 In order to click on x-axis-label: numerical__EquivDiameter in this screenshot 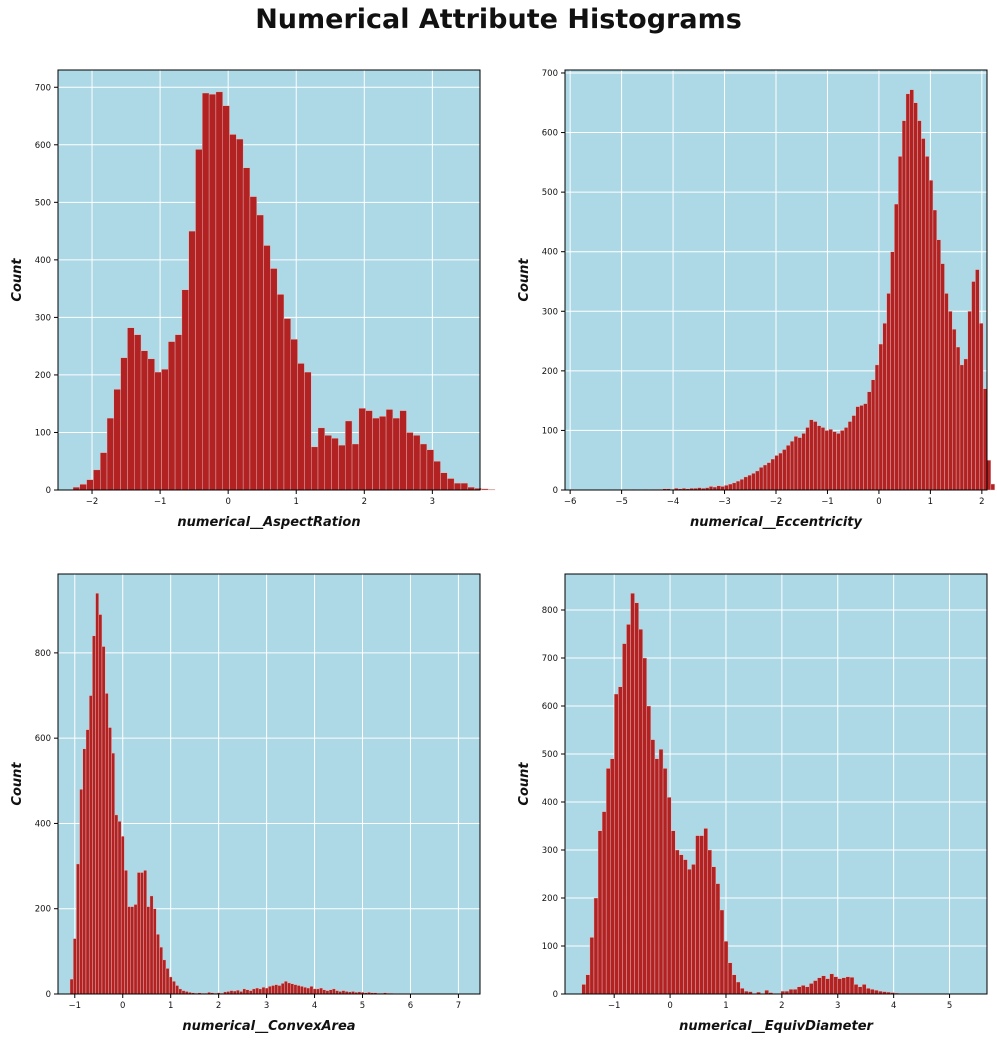, I will do `click(776, 1026)`.